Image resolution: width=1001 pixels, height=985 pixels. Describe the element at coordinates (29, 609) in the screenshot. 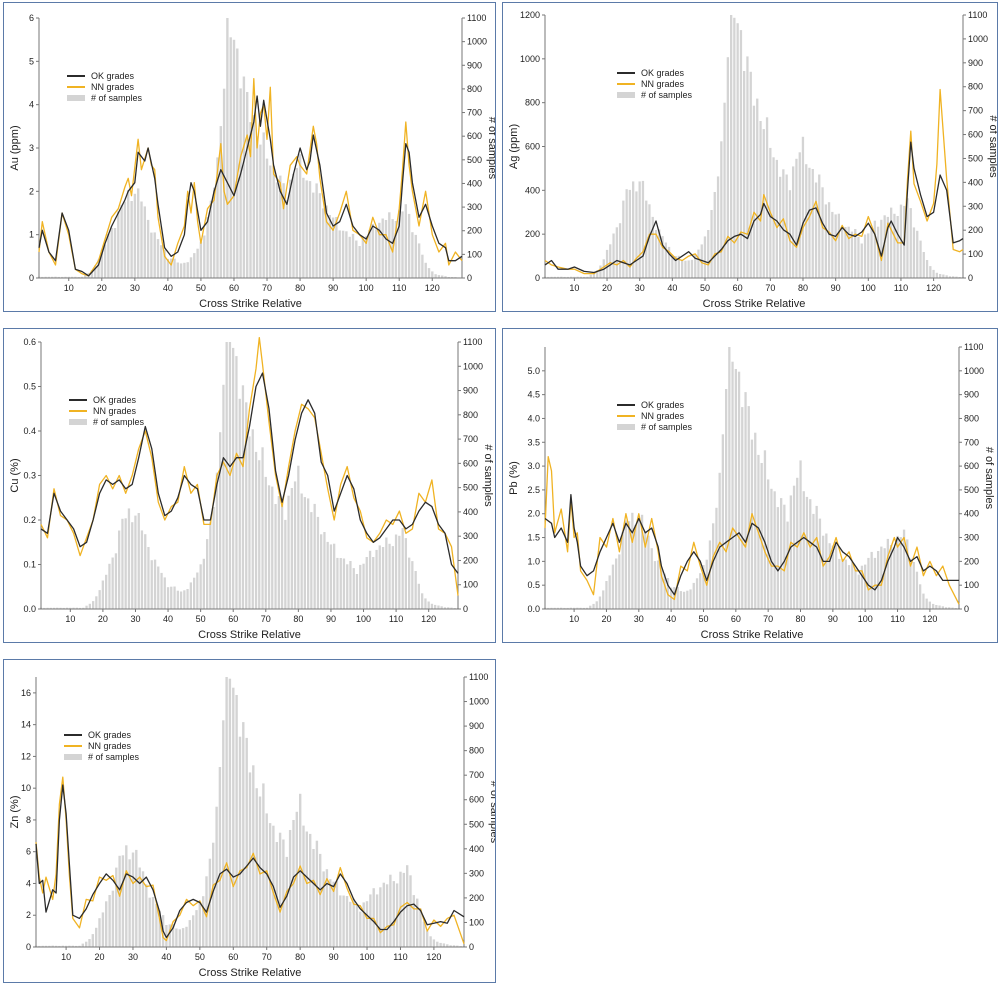

I see `y-tick-label: 0.0` at that location.